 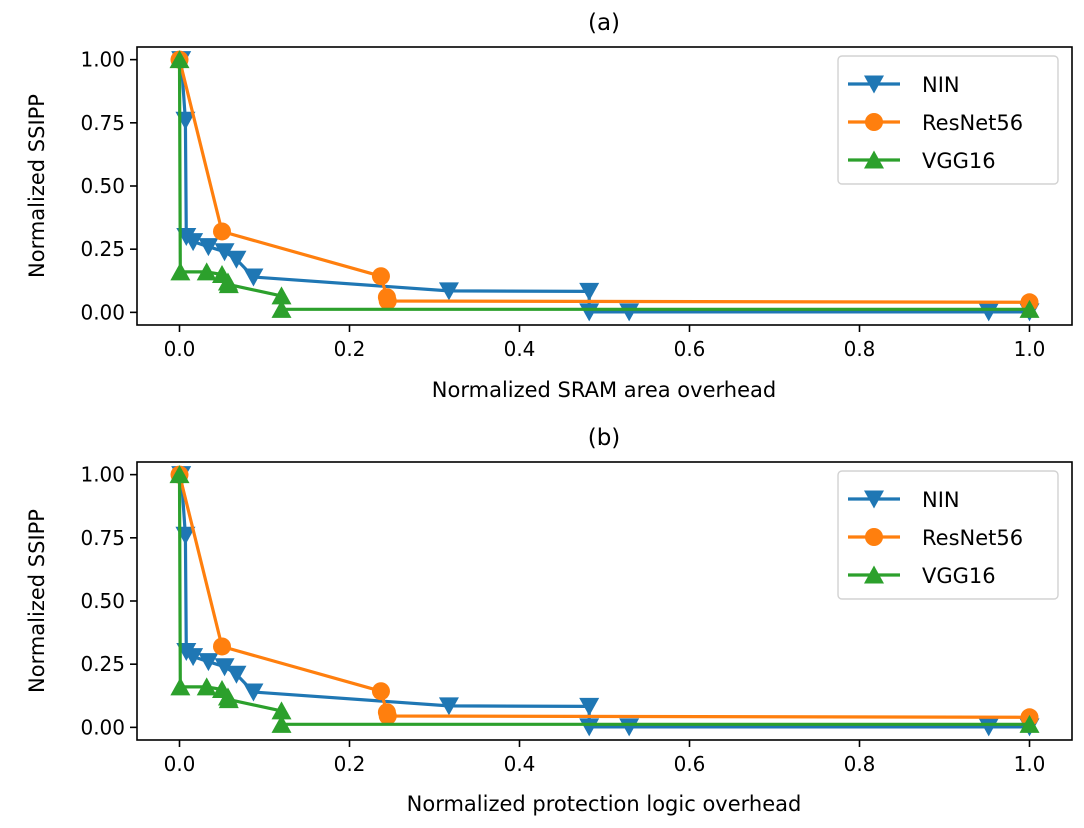 What do you see at coordinates (604, 23) in the screenshot?
I see `chart-title: (a)` at bounding box center [604, 23].